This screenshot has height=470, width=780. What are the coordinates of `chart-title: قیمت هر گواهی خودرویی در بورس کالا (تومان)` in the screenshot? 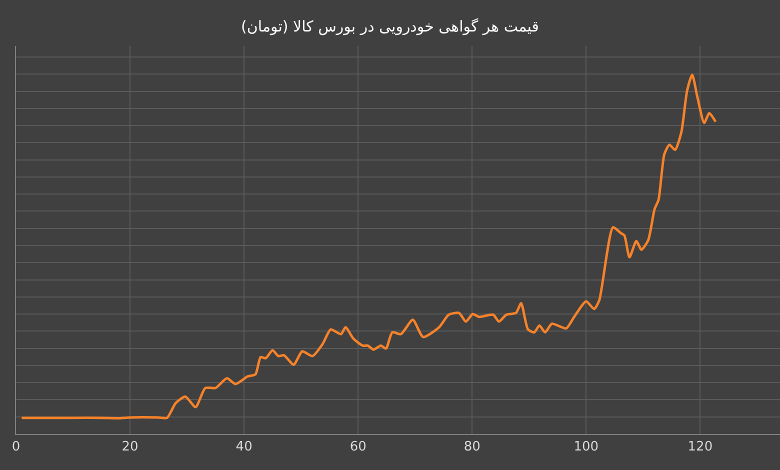 It's located at (390, 27).